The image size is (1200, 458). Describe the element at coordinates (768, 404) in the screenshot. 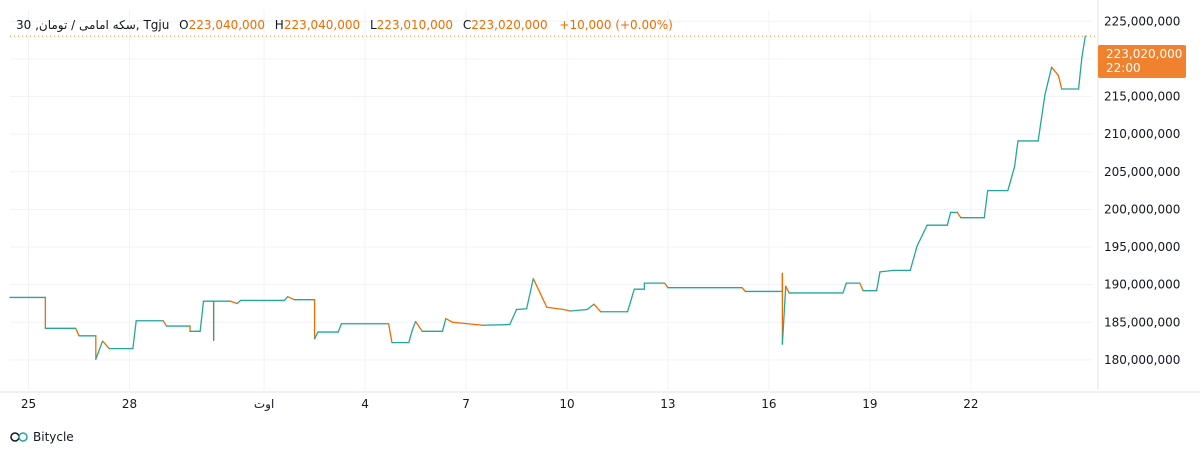

I see `x-tick-label: 16` at that location.